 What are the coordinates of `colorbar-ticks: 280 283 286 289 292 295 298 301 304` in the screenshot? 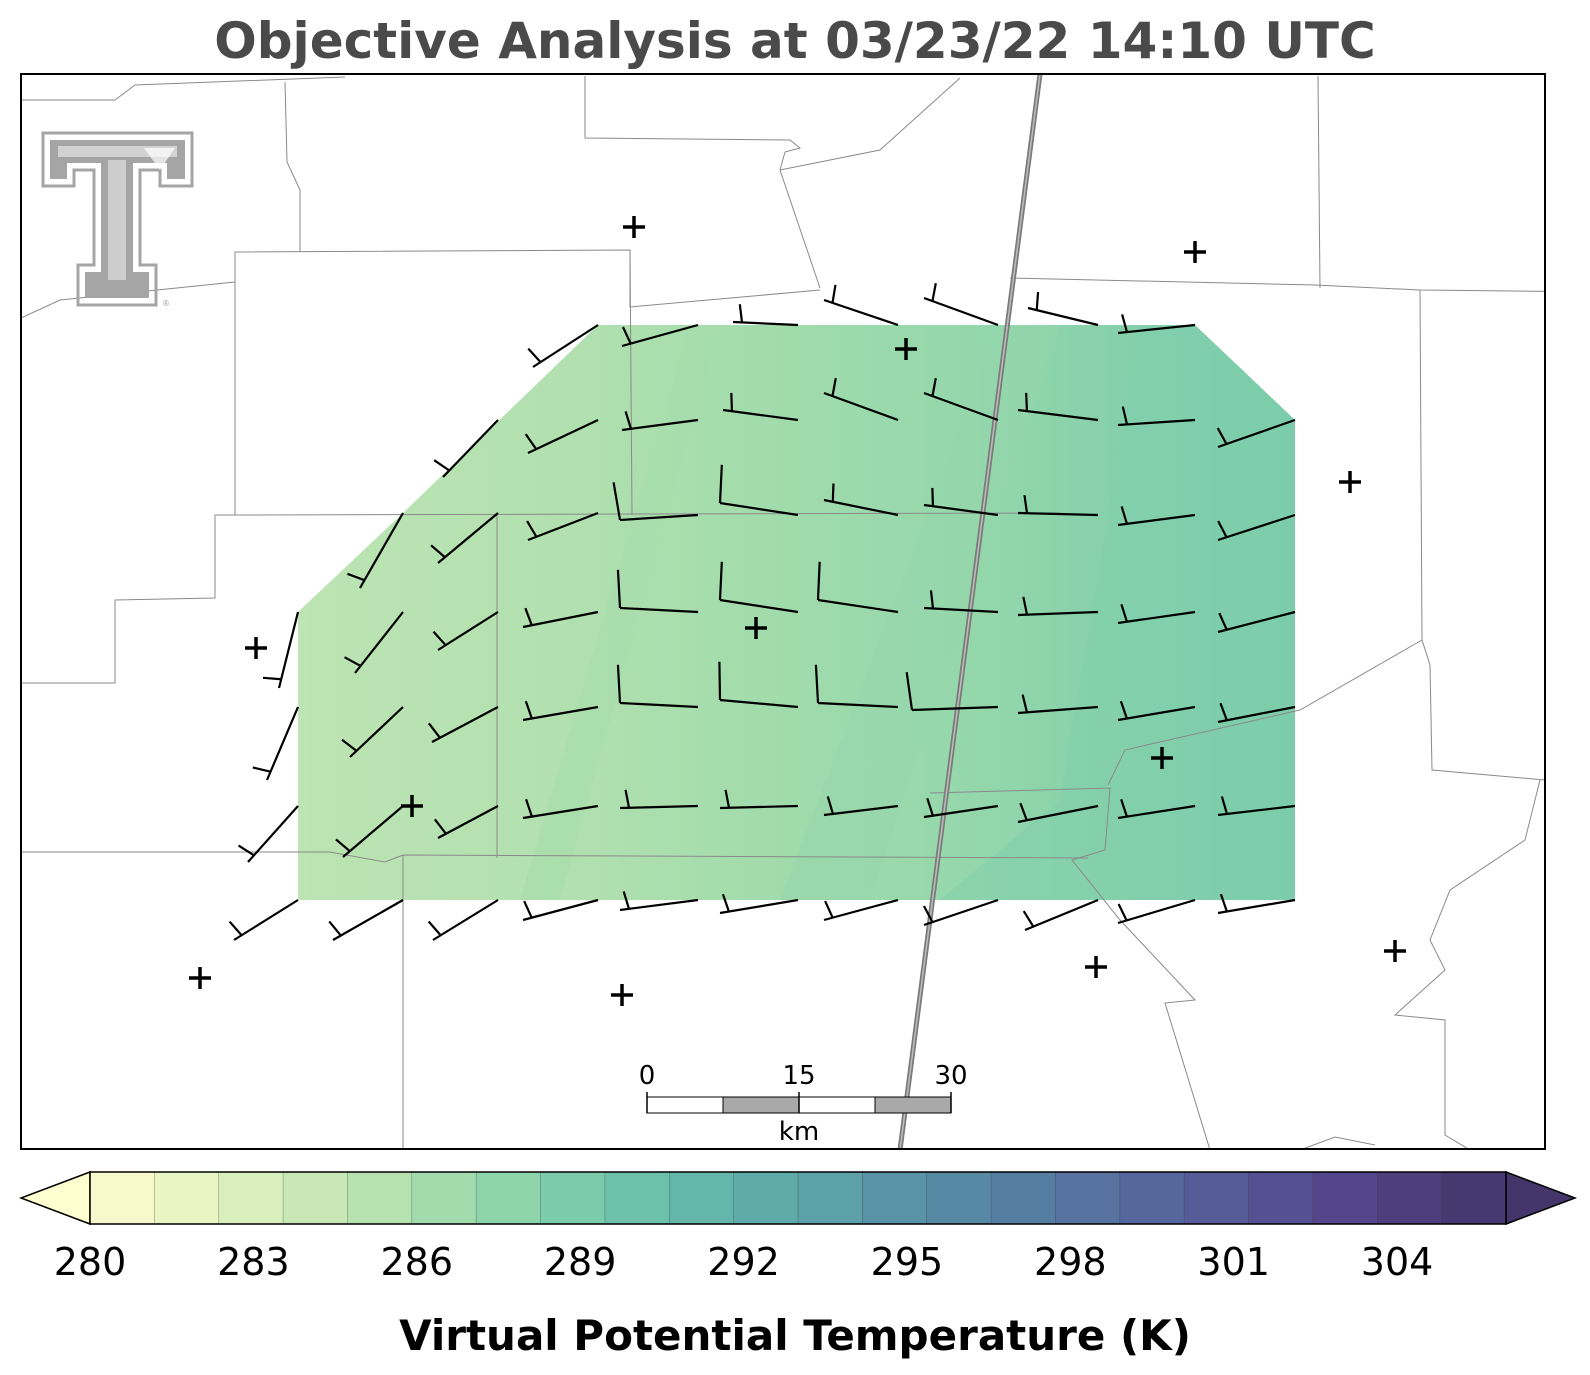 It's located at (744, 1262).